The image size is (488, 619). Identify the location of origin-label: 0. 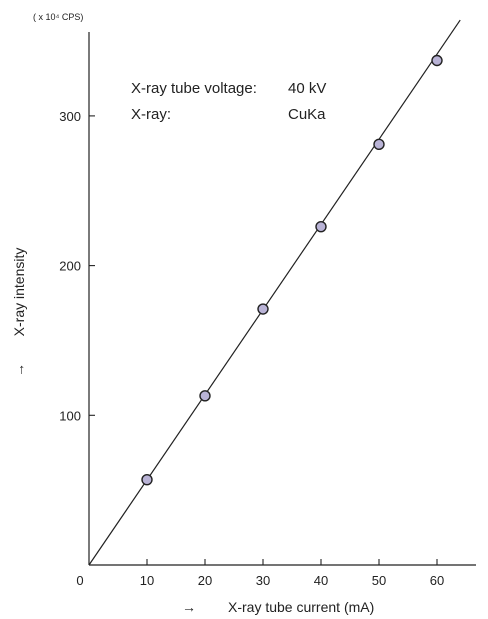
(79, 580).